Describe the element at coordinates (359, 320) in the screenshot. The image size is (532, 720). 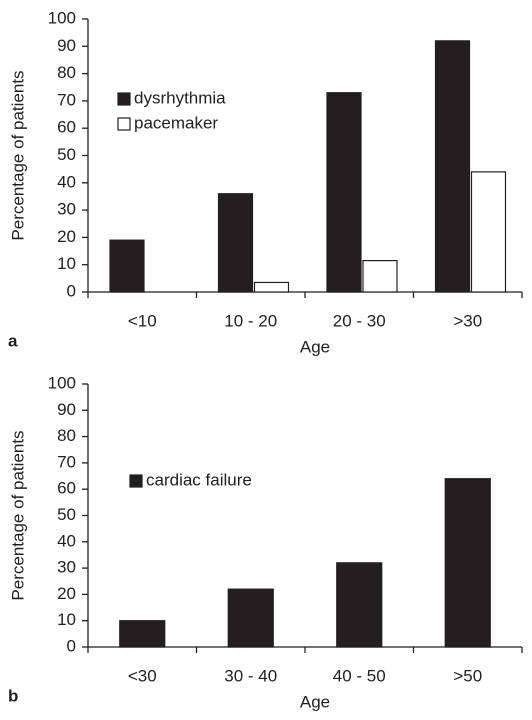
I see `x-tick-label: 20 - 30` at that location.